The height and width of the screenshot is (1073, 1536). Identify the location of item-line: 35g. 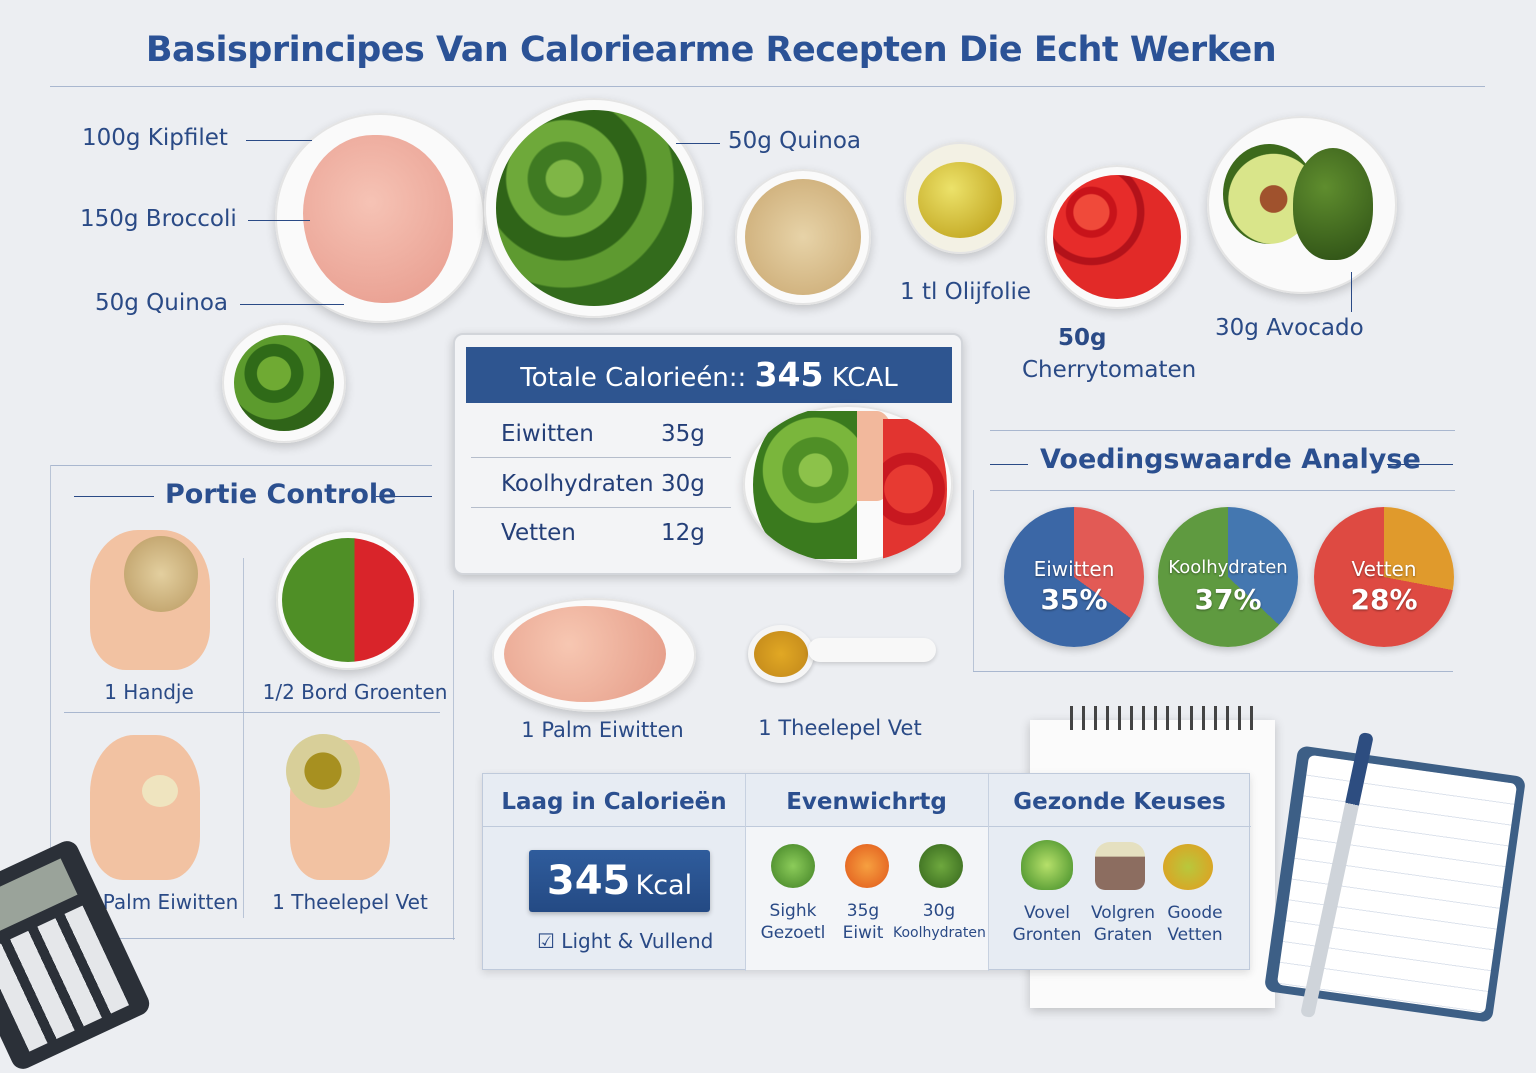
(863, 911).